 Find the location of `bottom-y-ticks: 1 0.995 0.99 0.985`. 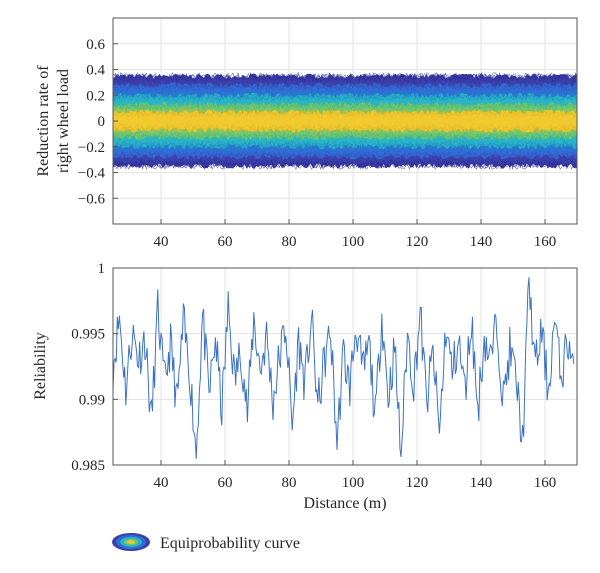

bottom-y-ticks: 1 0.995 0.99 0.985 is located at coordinates (94, 367).